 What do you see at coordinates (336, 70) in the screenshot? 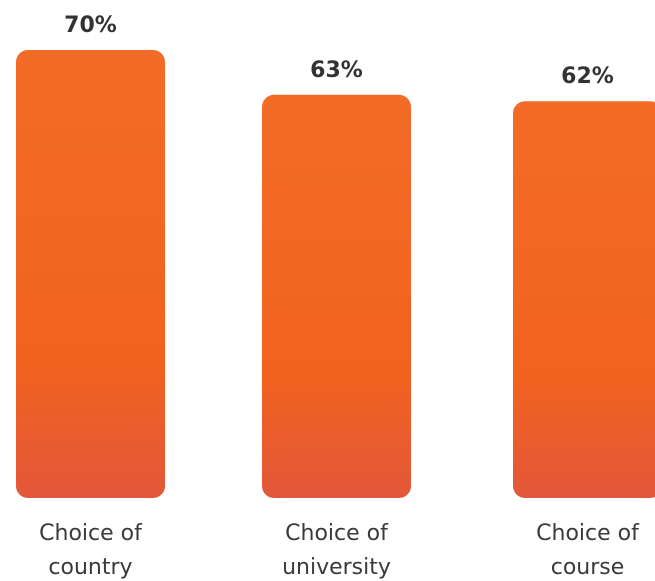
I see `value-label-1: 63%` at bounding box center [336, 70].